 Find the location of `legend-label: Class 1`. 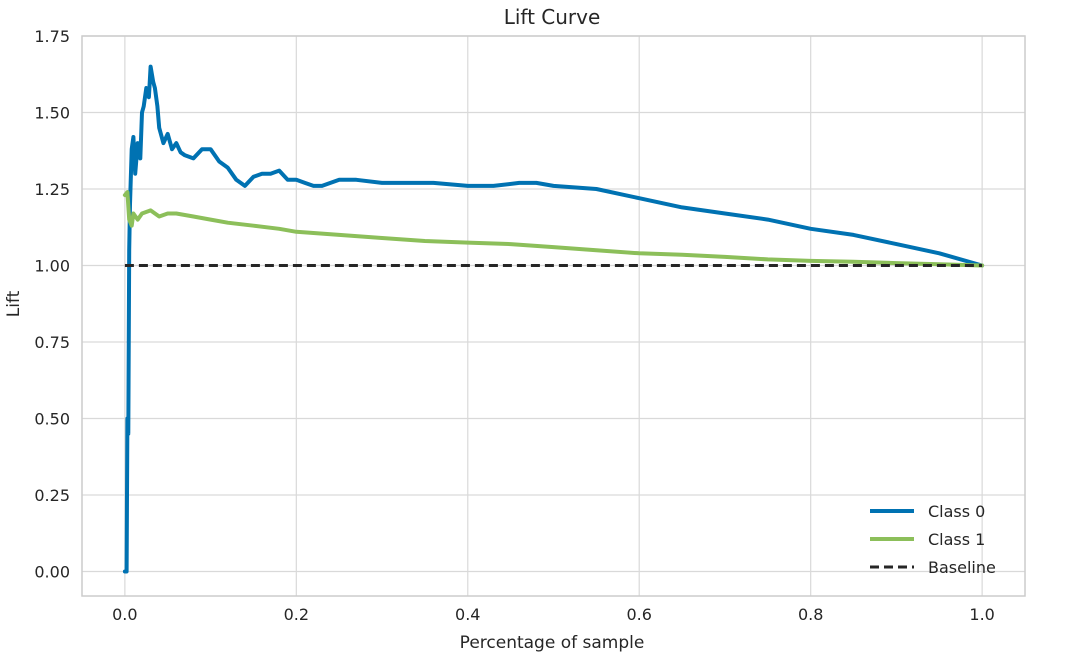

legend-label: Class 1 is located at coordinates (956, 539).